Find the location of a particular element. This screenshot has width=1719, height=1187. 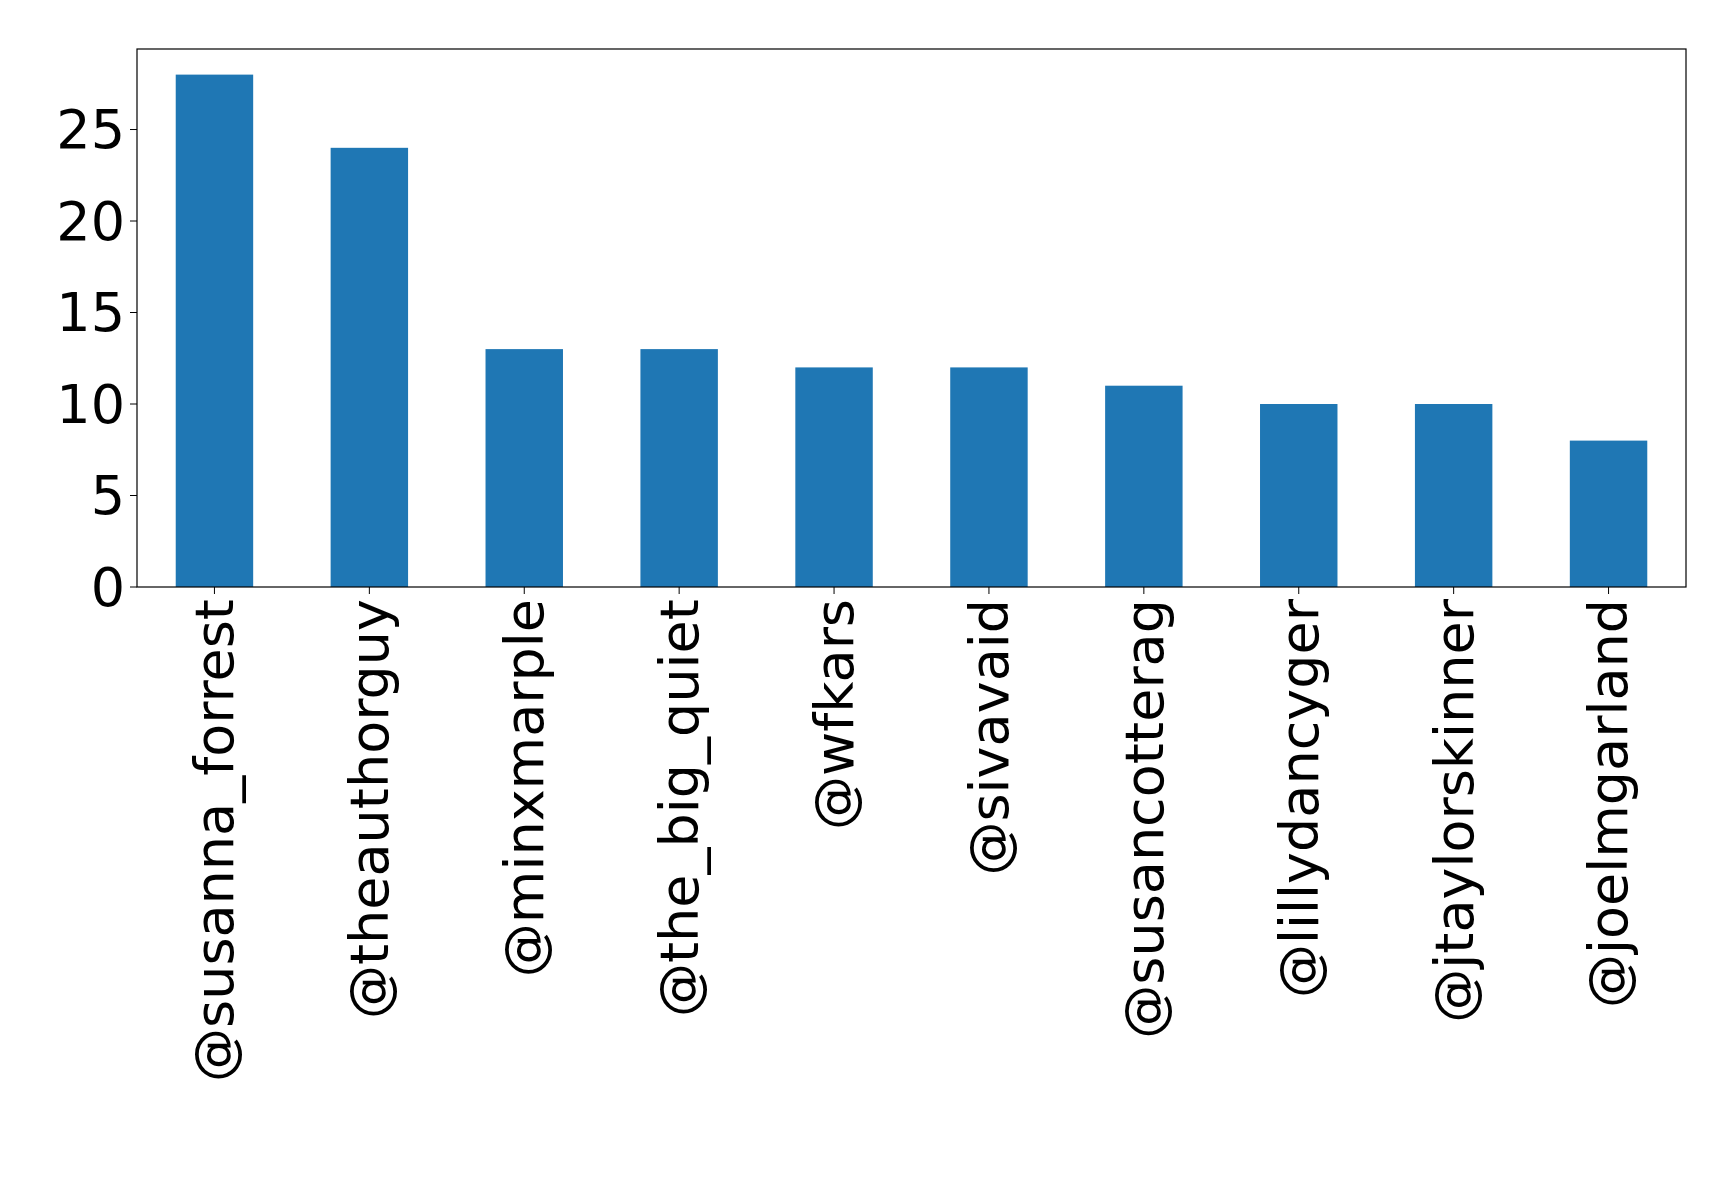

x-tick-label: @susancotterag is located at coordinates (1144, 819).